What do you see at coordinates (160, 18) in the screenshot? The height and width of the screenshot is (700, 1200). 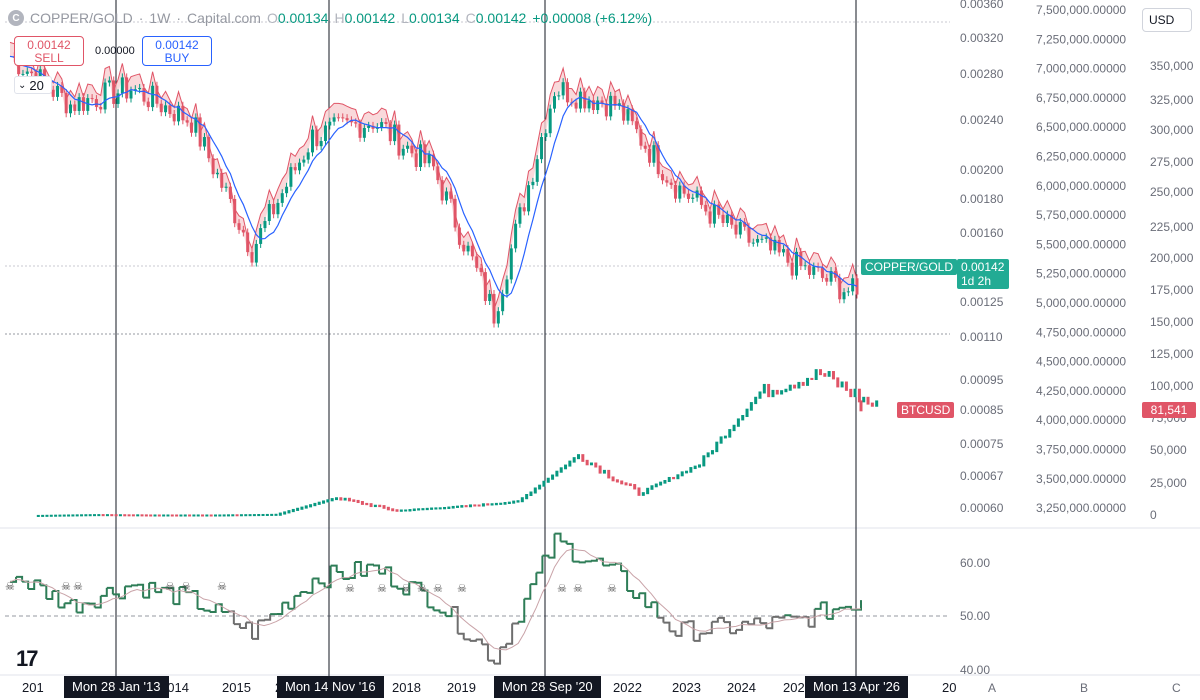 I see `interval-label: 1W` at bounding box center [160, 18].